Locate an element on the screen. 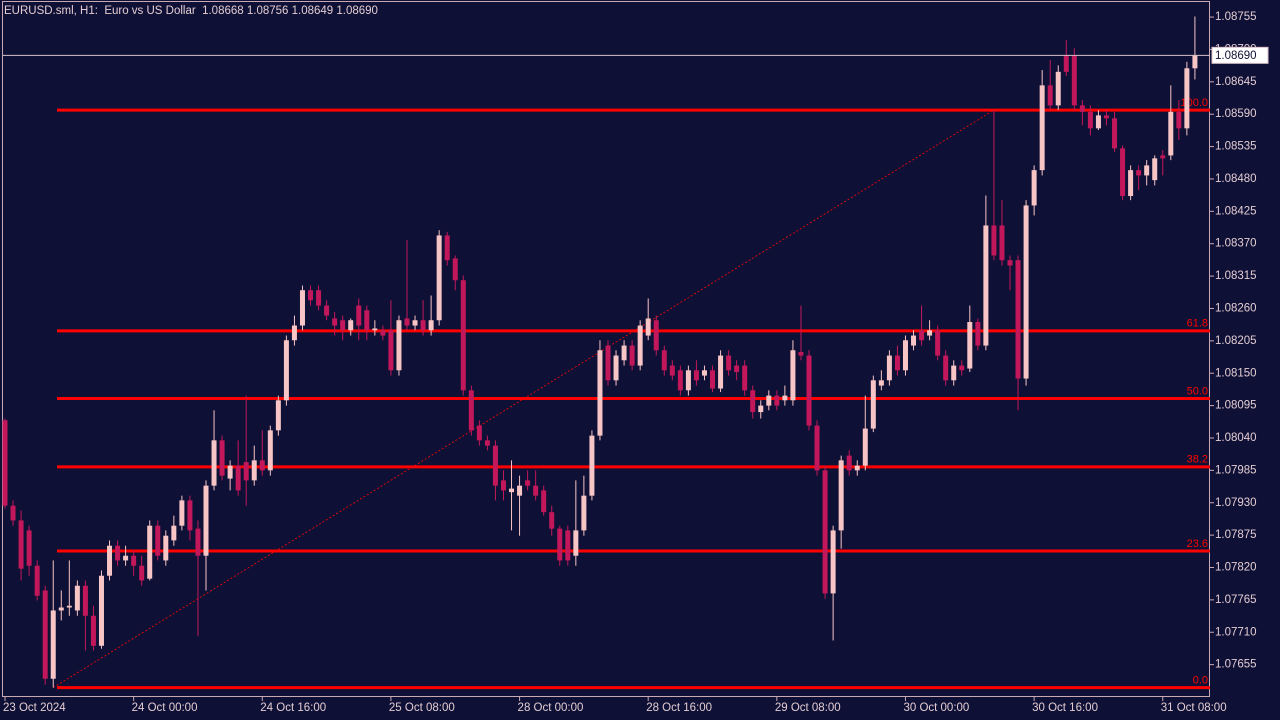 This screenshot has width=1280, height=720. y-tick-label: 1.07930 is located at coordinates (1236, 503).